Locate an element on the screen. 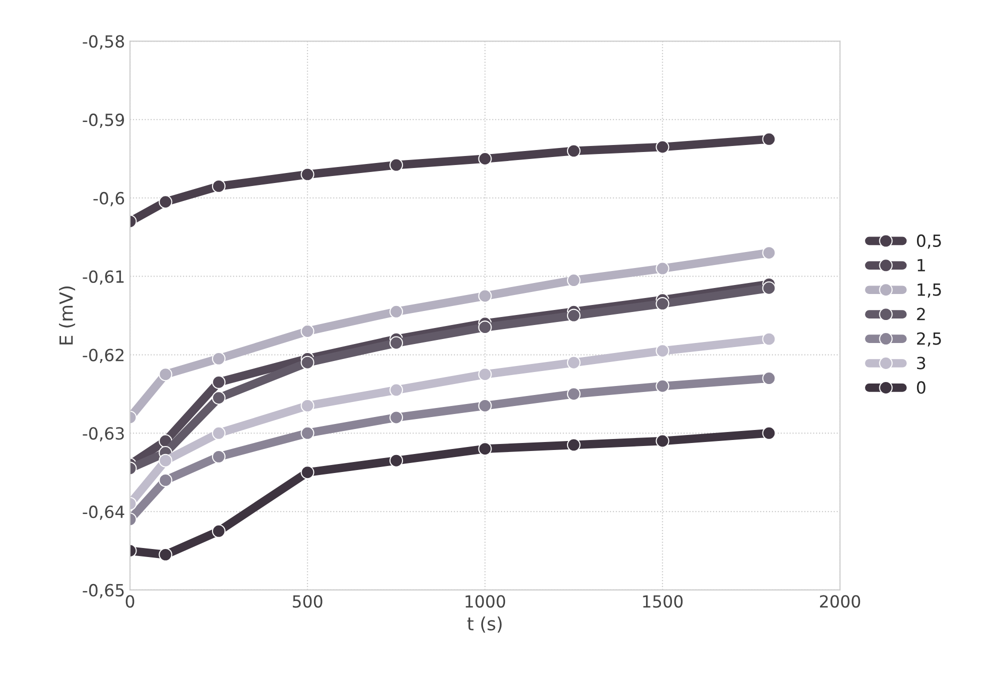 This screenshot has width=1000, height=686. x-tick-label: 1000 is located at coordinates (486, 601).